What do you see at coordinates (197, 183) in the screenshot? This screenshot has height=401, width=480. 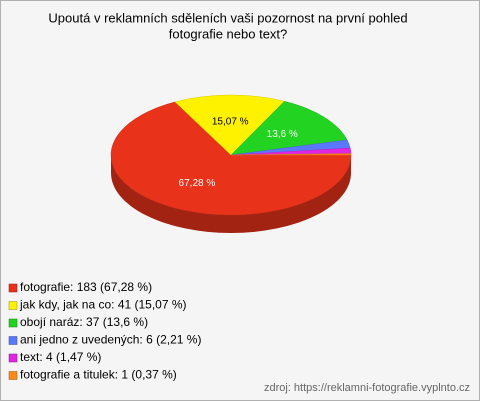 I see `slice-label: 67,28 %` at bounding box center [197, 183].